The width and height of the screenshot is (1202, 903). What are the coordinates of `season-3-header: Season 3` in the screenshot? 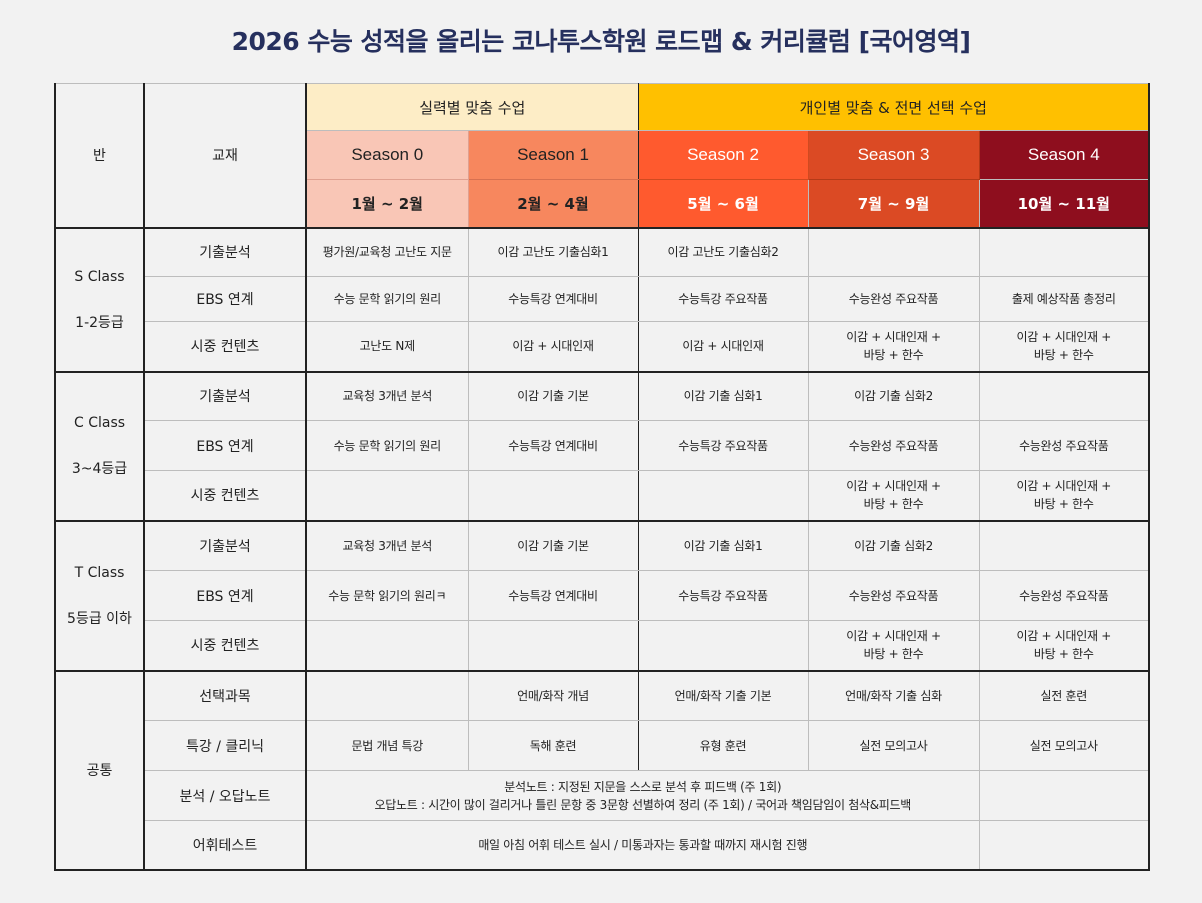 It's located at (893, 155).